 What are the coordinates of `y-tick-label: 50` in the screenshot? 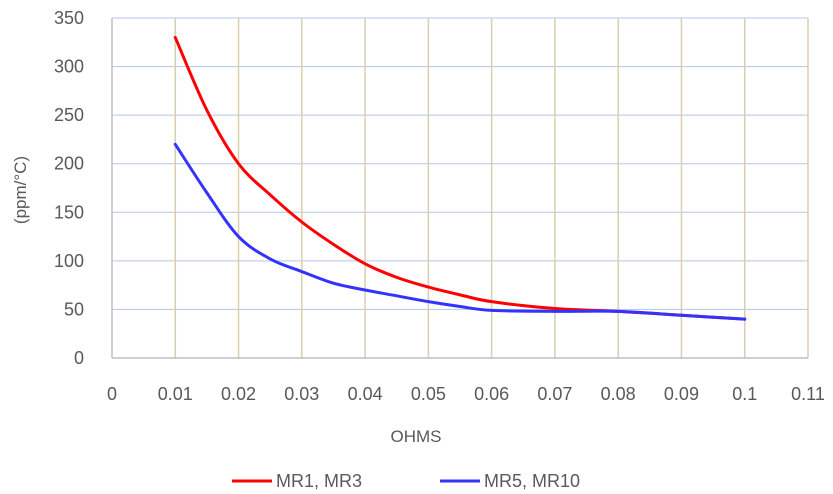 It's located at (74, 309).